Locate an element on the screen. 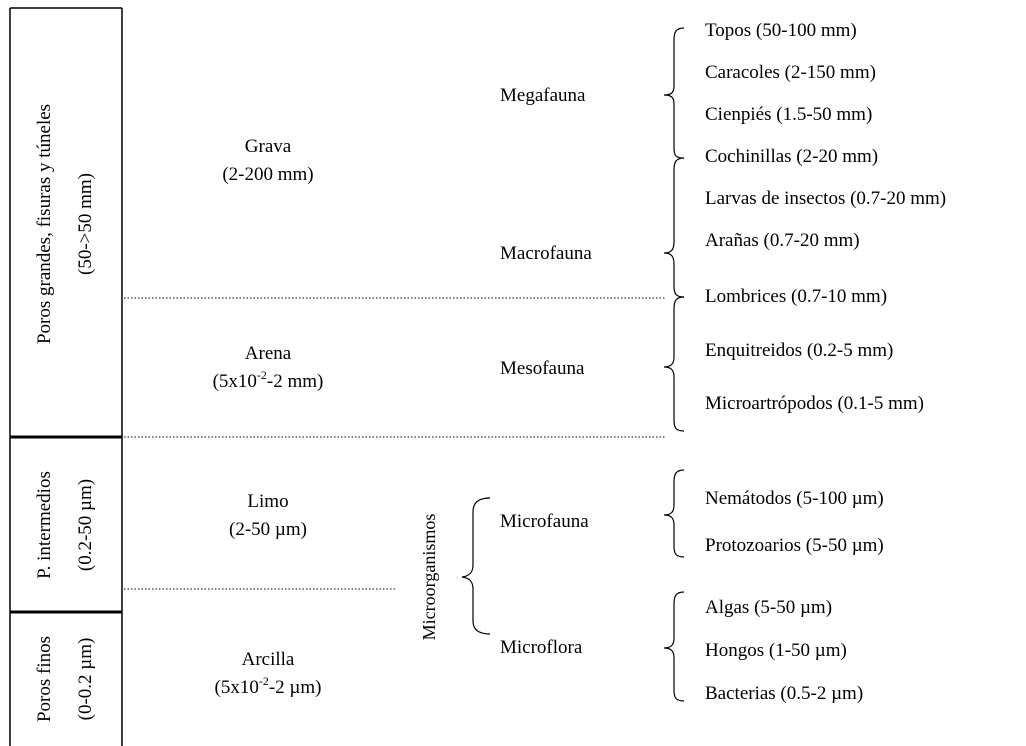  group-macrofauna: Macrofauna is located at coordinates (546, 253).